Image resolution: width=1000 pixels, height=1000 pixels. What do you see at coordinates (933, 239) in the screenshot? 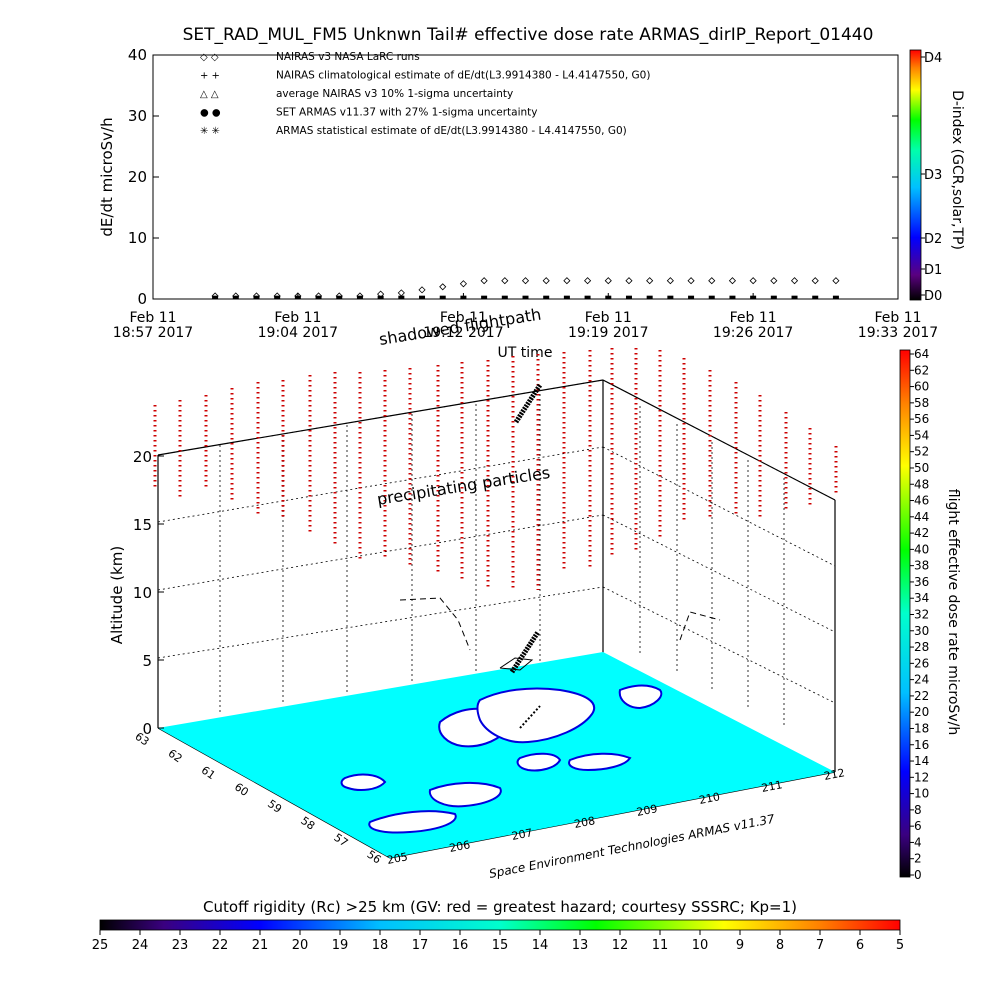
I see `dindex-tick-label: D2` at bounding box center [933, 239].